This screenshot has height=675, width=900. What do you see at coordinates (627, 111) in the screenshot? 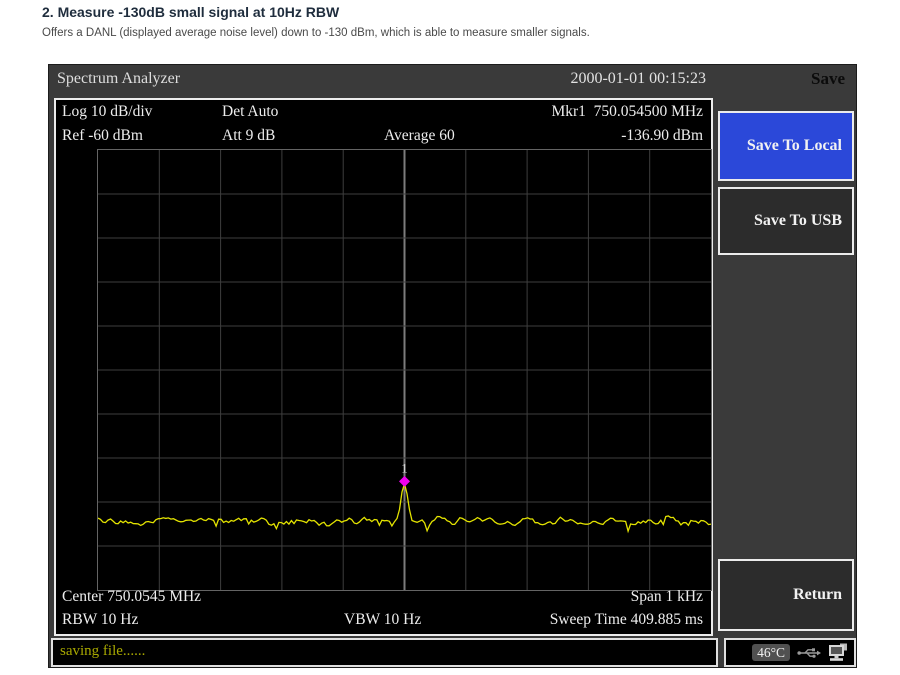
I see `marker-frequency-readout: Mkr1 750.054500 MHz` at bounding box center [627, 111].